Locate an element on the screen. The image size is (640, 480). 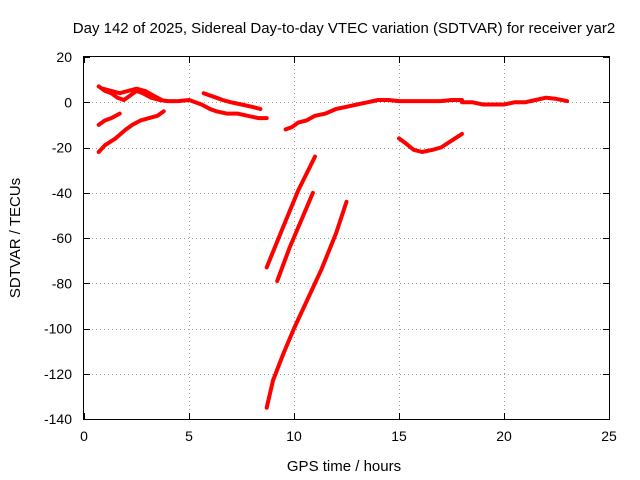
y-tick-label: -100 is located at coordinates (58, 329).